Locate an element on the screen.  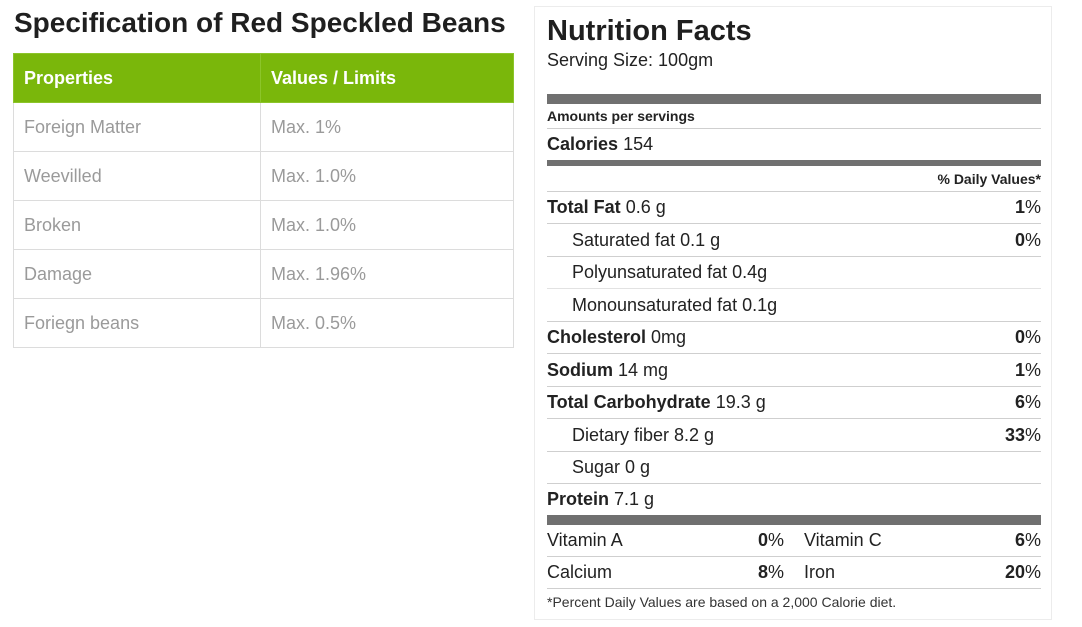
nutrient-row-protein: Protein 7.1 g is located at coordinates (794, 499).